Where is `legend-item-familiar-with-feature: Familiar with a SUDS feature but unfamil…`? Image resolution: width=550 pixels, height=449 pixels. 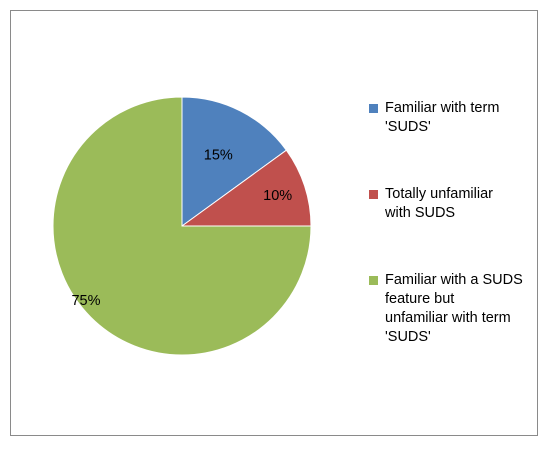 legend-item-familiar-with-feature: Familiar with a SUDS feature but unfamil… is located at coordinates (454, 309).